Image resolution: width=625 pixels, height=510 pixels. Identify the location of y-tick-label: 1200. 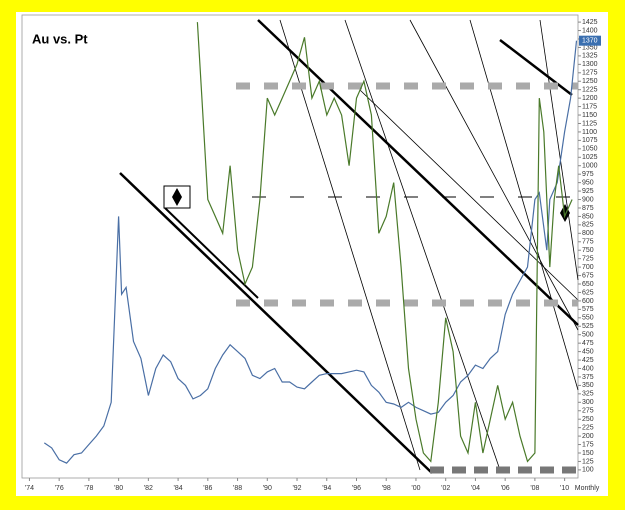
(590, 98).